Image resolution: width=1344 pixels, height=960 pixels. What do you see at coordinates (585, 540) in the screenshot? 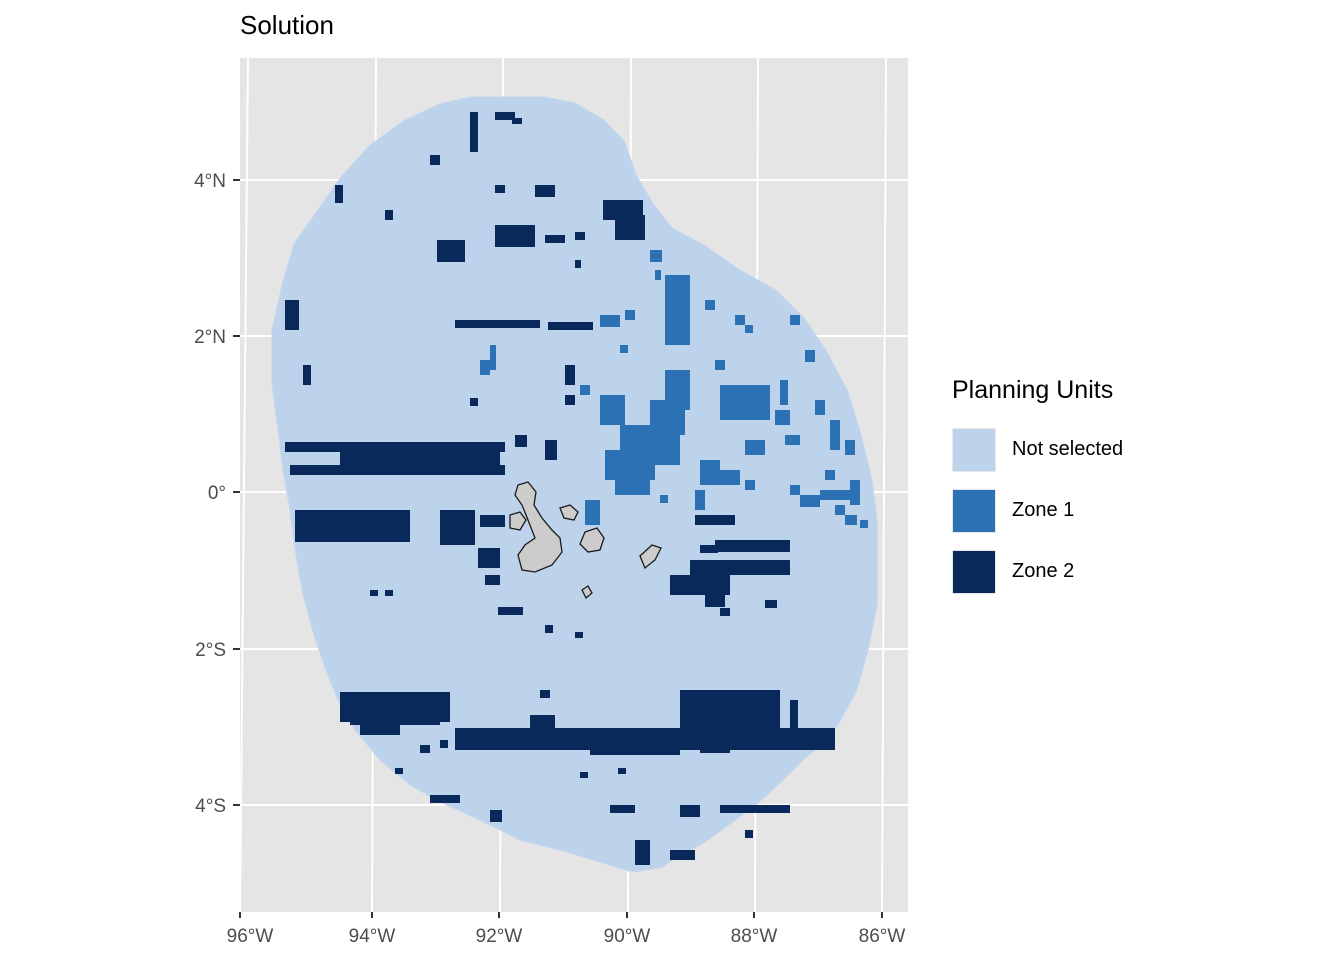
I see `galapagos-islands` at bounding box center [585, 540].